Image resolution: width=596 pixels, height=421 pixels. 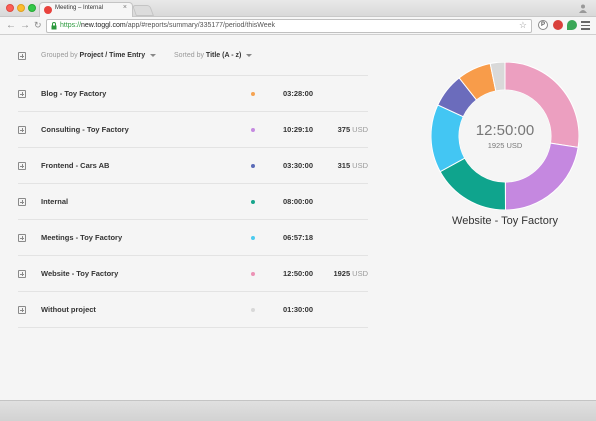 I want to click on project-amount: 1925 USD, so click(x=349, y=273).